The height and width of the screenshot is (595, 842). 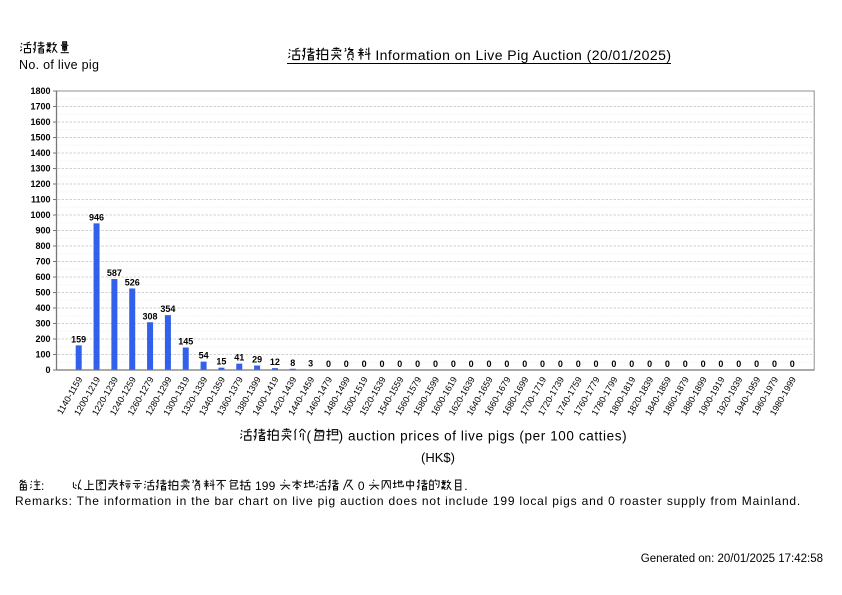 I want to click on svg-text: 600, so click(x=42, y=277).